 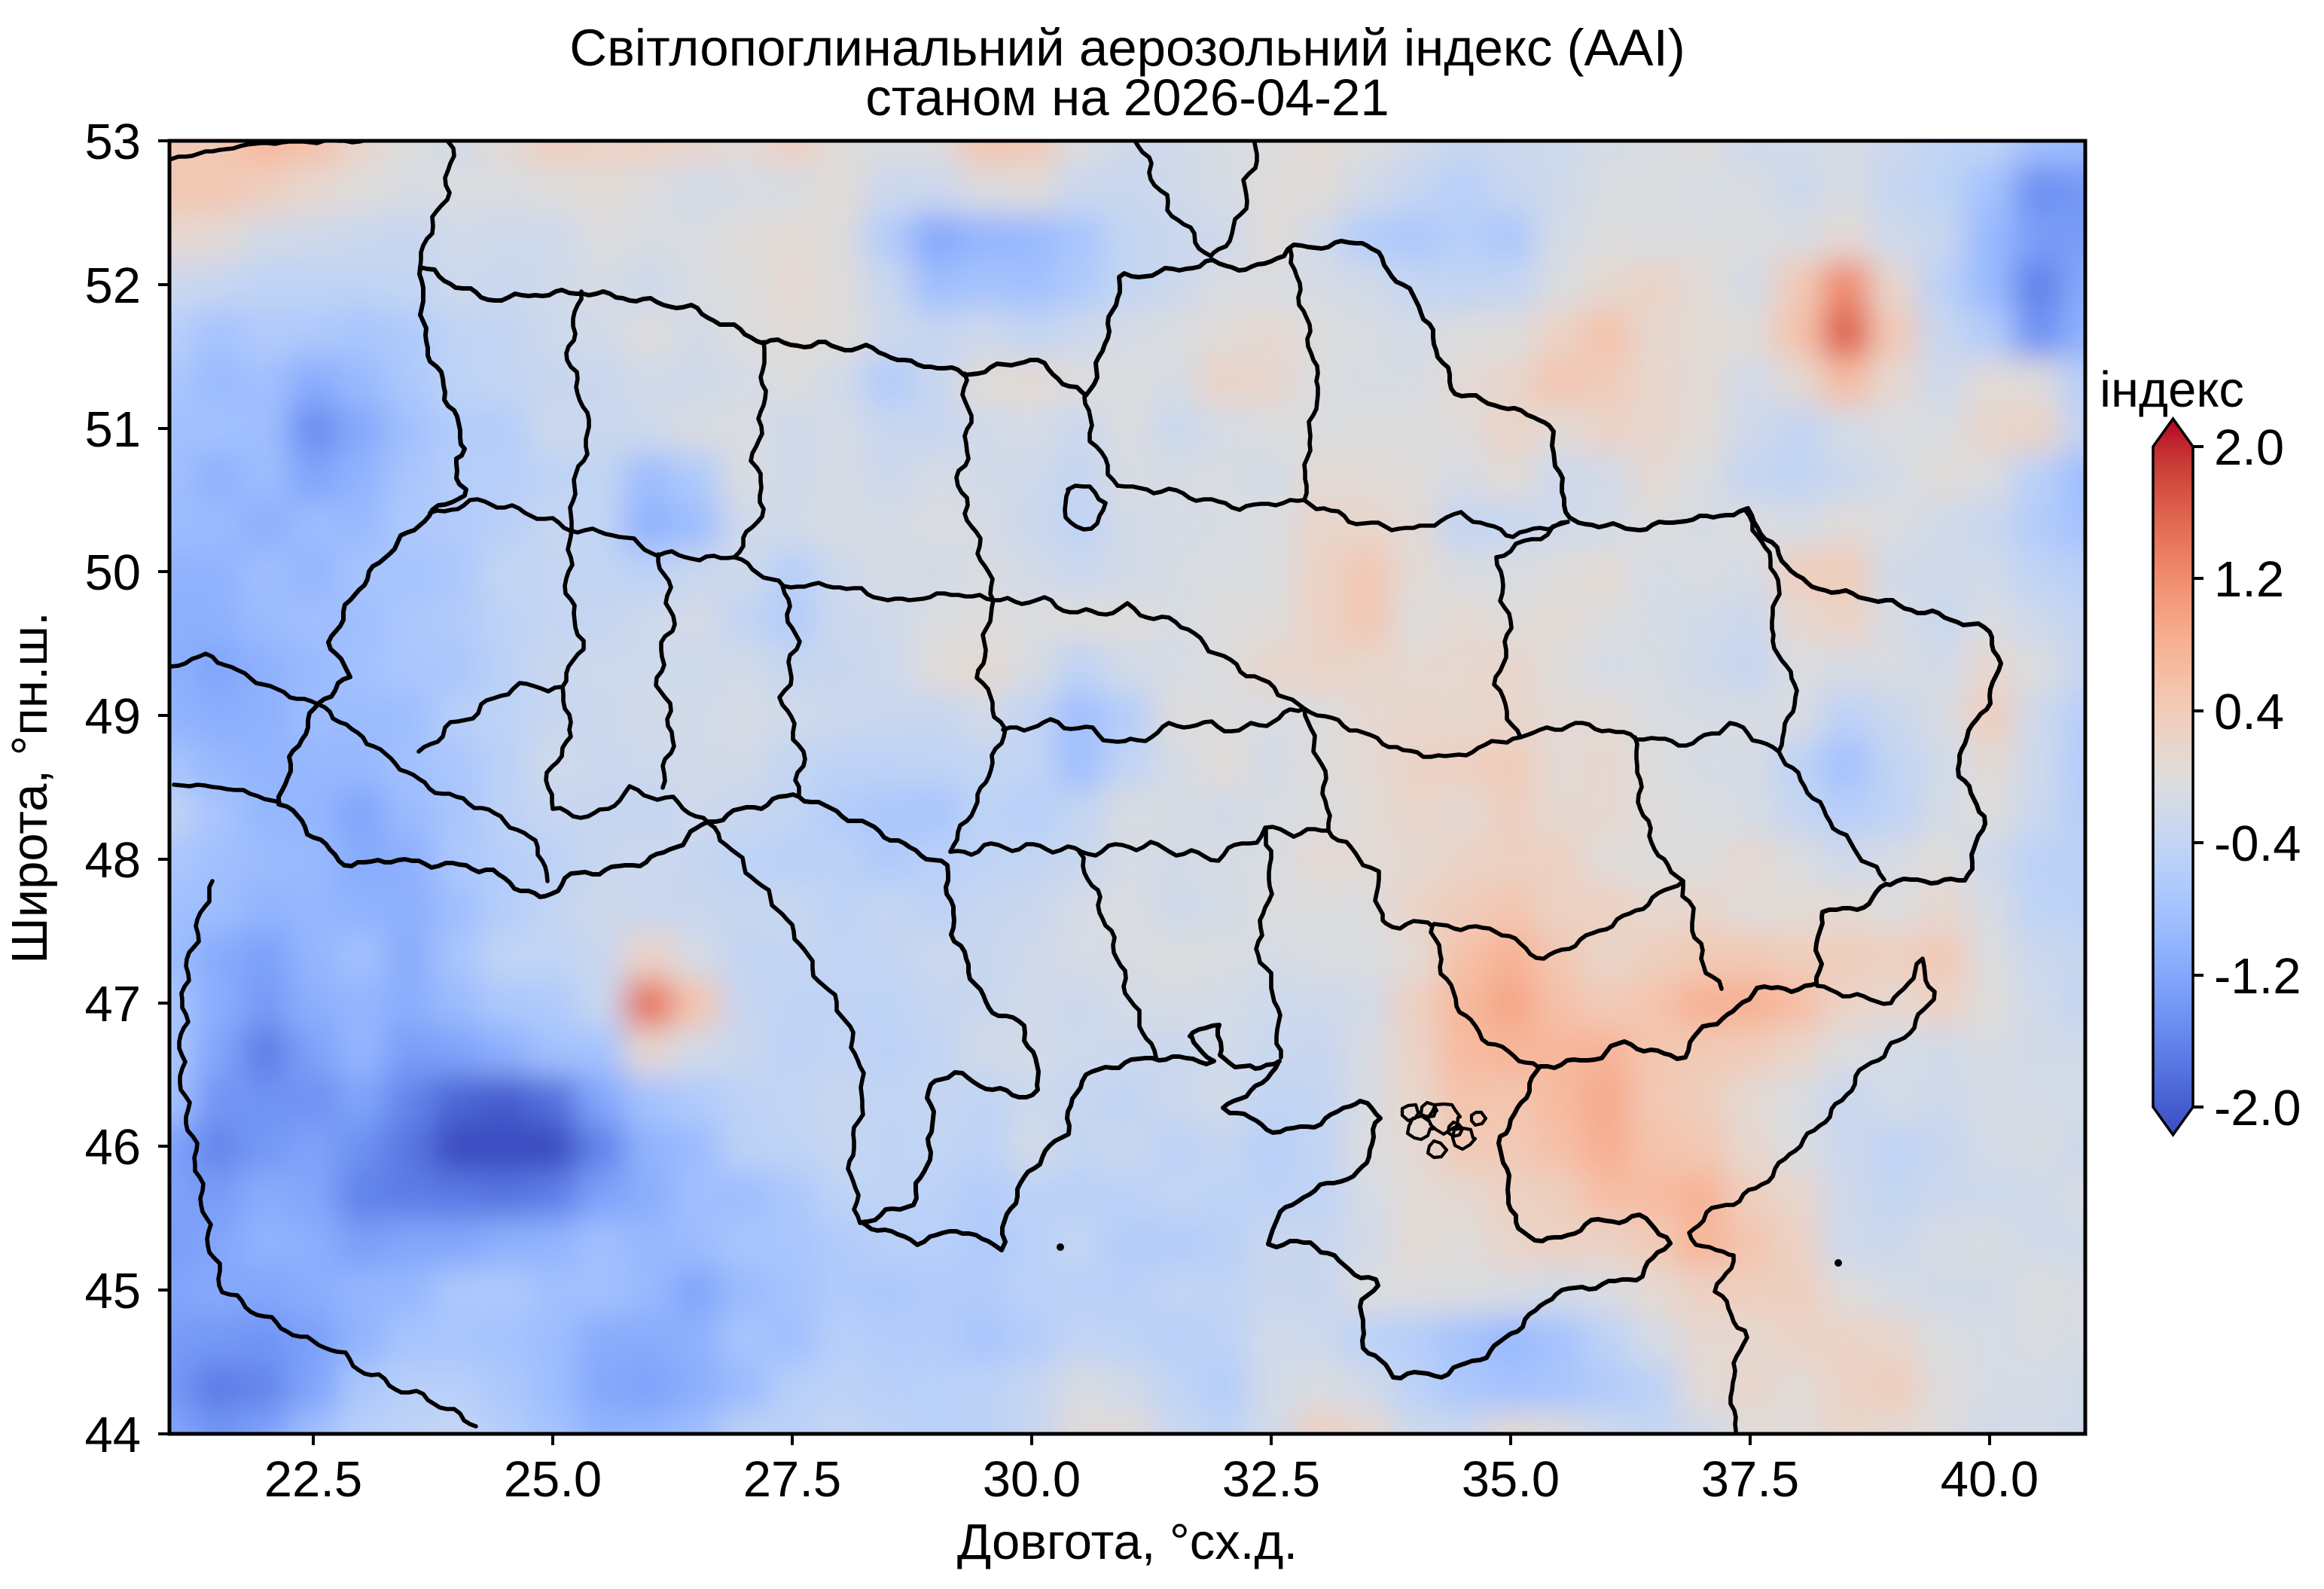 What do you see at coordinates (112, 860) in the screenshot?
I see `svg-text: 48` at bounding box center [112, 860].